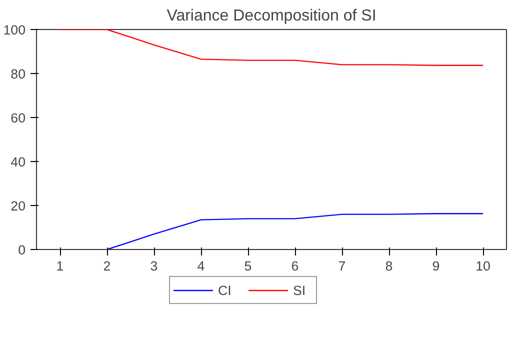 This screenshot has width=520, height=352. I want to click on x-tick-label: 4, so click(201, 266).